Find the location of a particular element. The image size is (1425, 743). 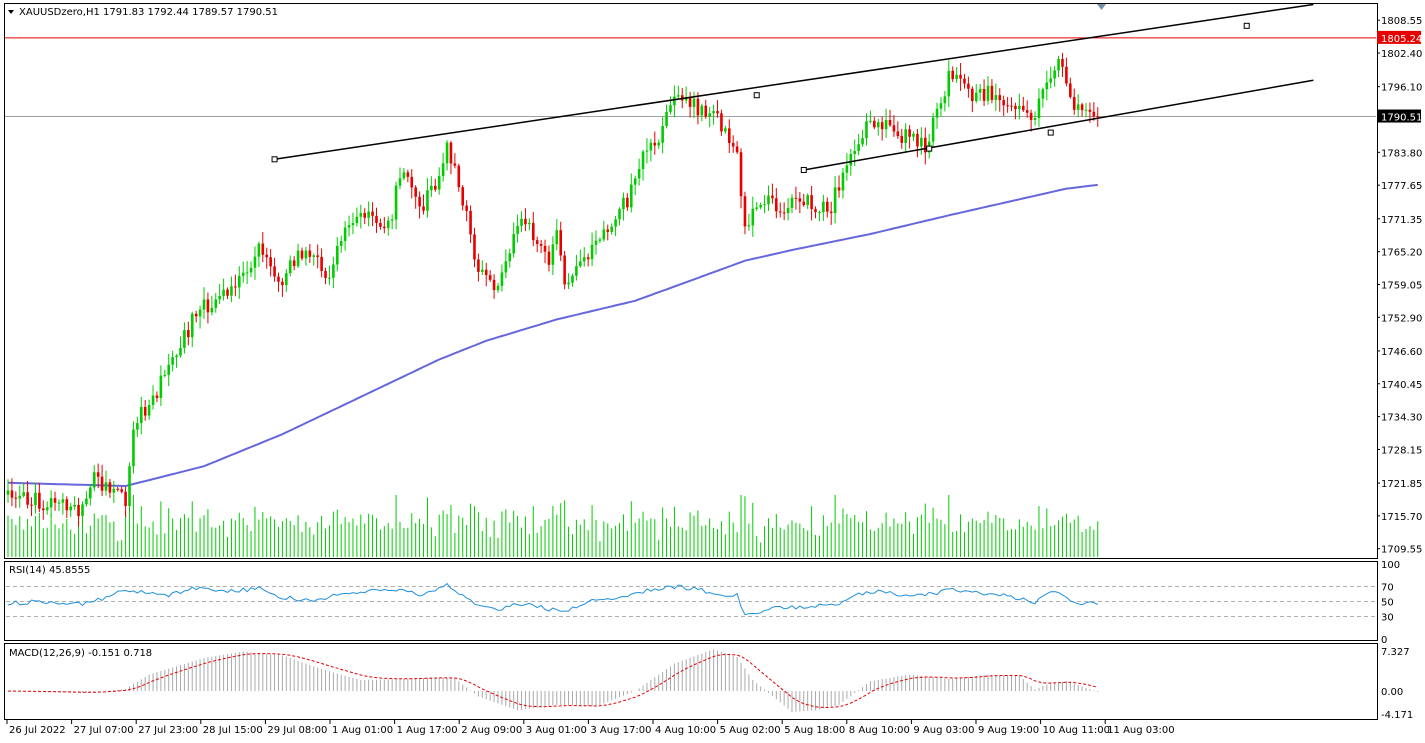

rsi-tick-label: 0 is located at coordinates (1384, 640).